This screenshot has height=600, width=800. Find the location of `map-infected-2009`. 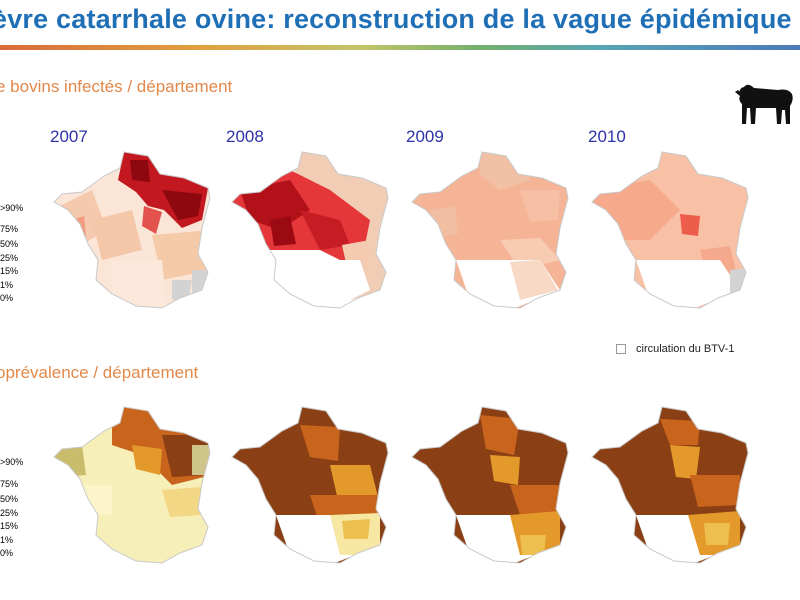

map-infected-2009 is located at coordinates (490, 230).